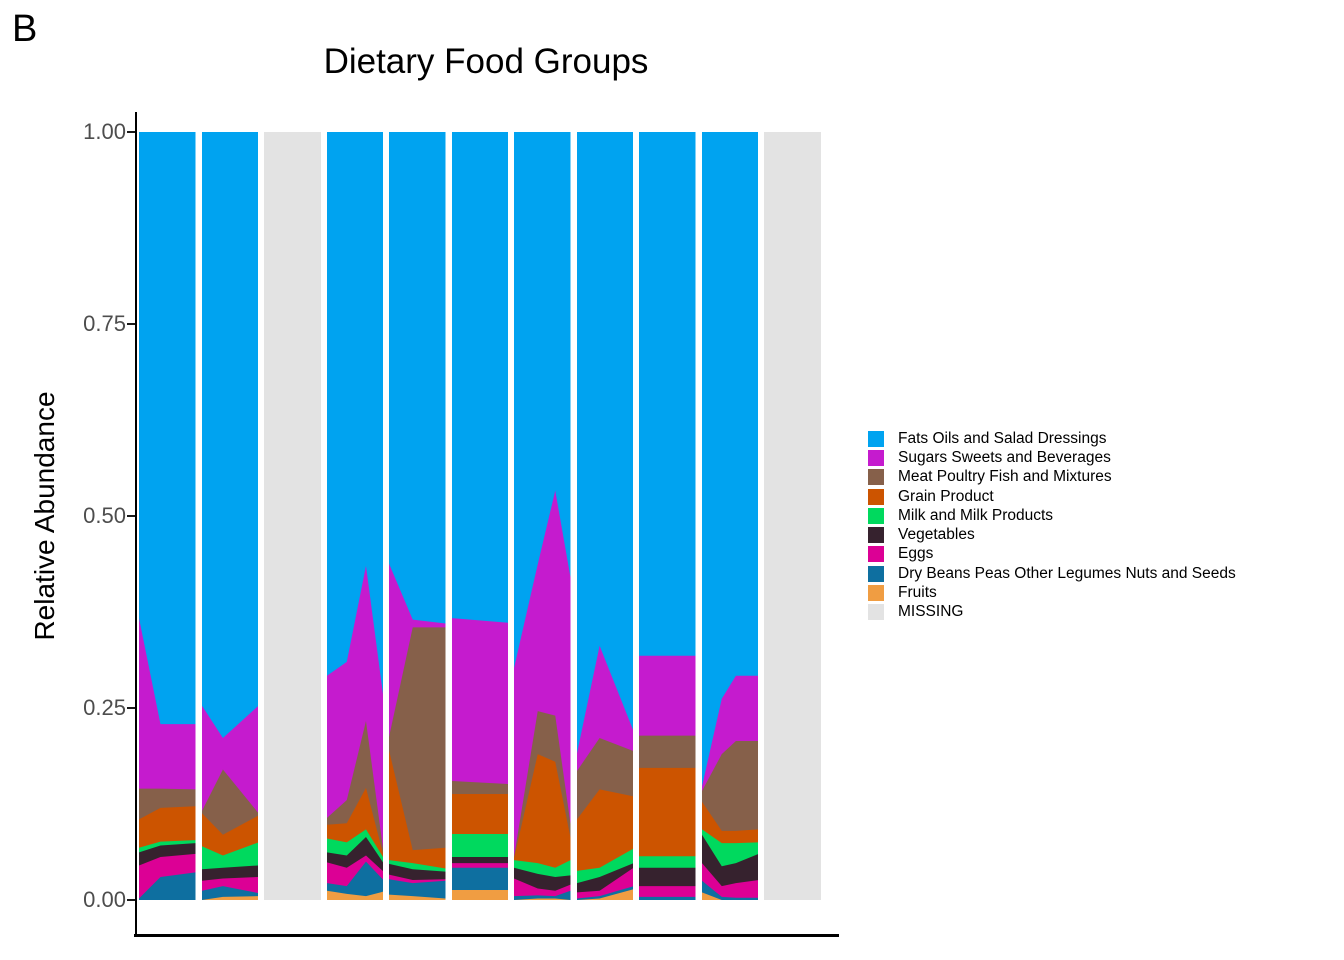 The image size is (1344, 960). Describe the element at coordinates (1052, 592) in the screenshot. I see `legend-row: Fruits` at that location.